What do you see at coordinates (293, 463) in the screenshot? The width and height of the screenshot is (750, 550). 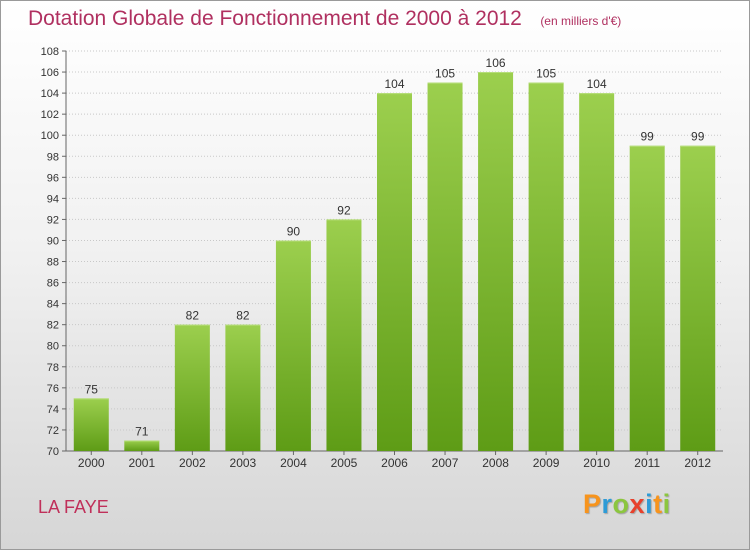 I see `x-tick-label: 2004` at bounding box center [293, 463].